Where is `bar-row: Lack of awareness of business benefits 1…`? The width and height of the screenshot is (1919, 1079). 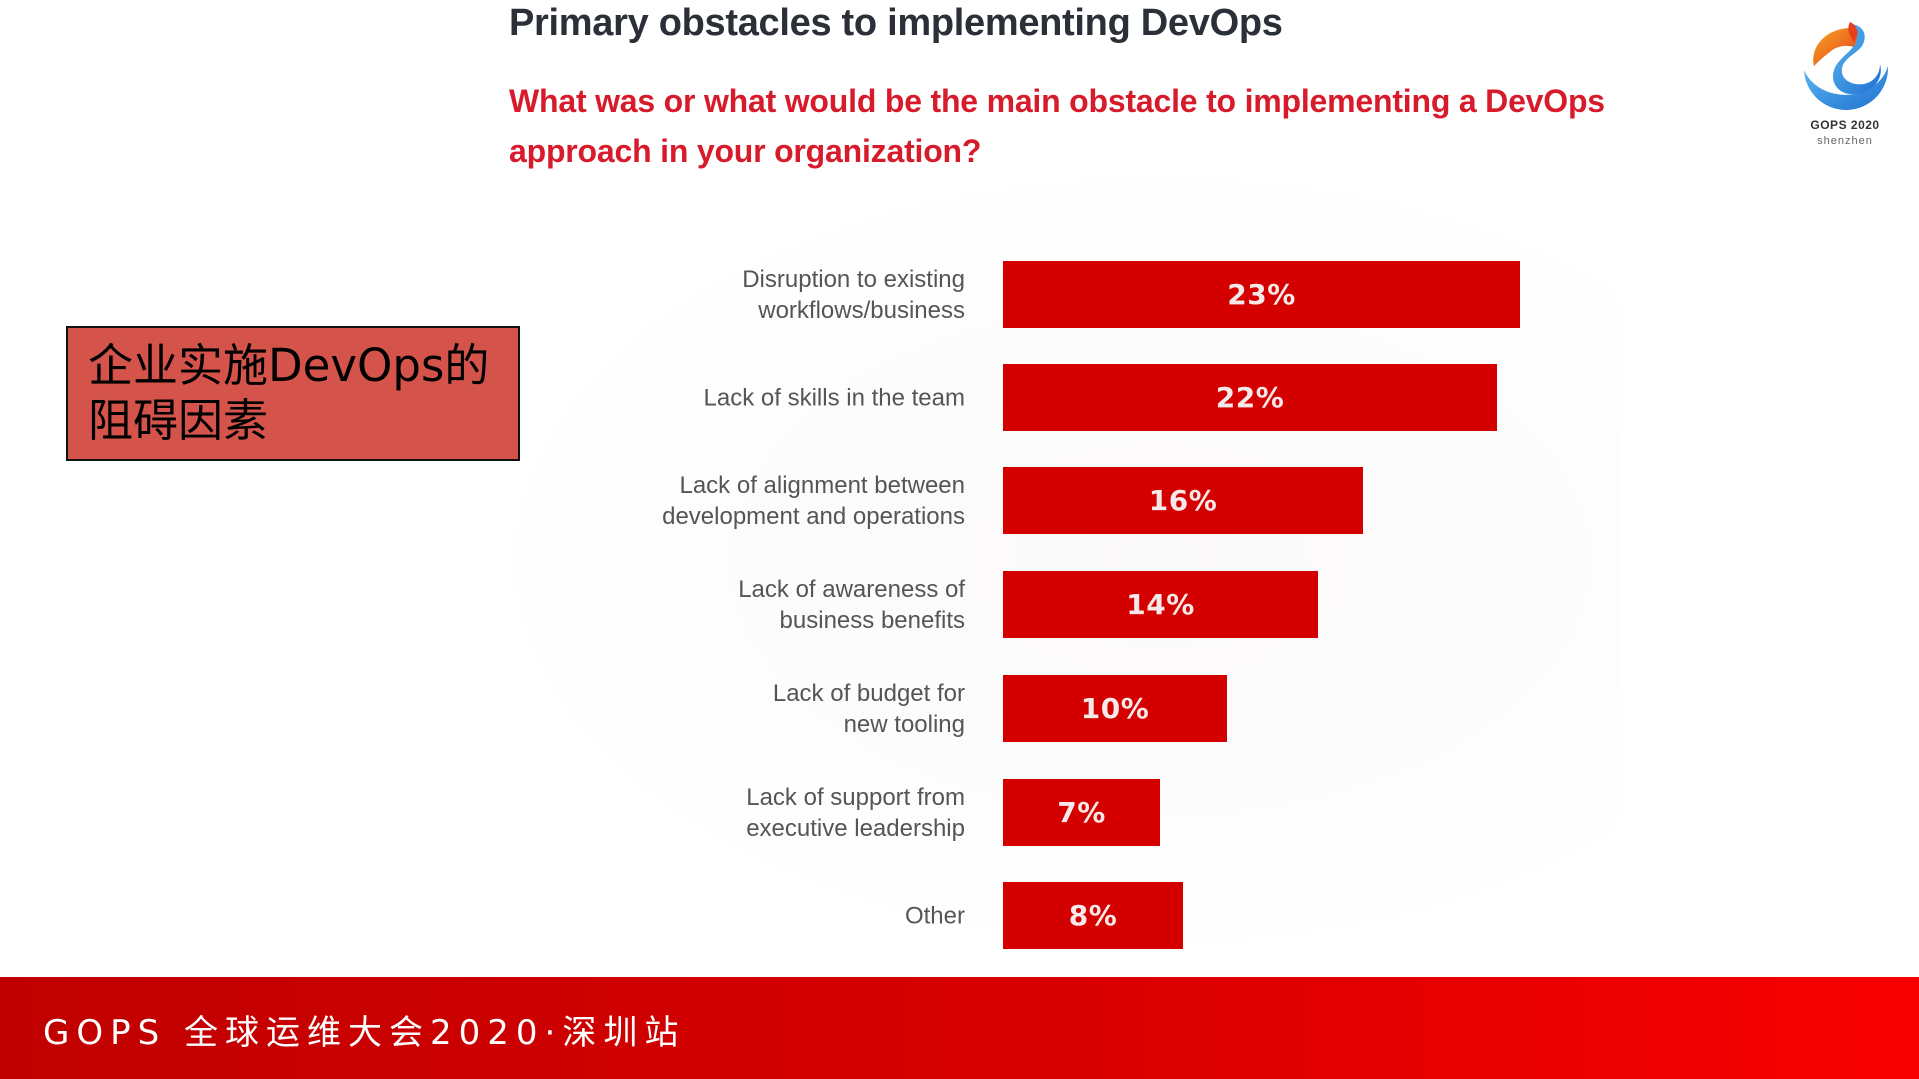 bar-row: Lack of awareness of business benefits 1… is located at coordinates (959, 604).